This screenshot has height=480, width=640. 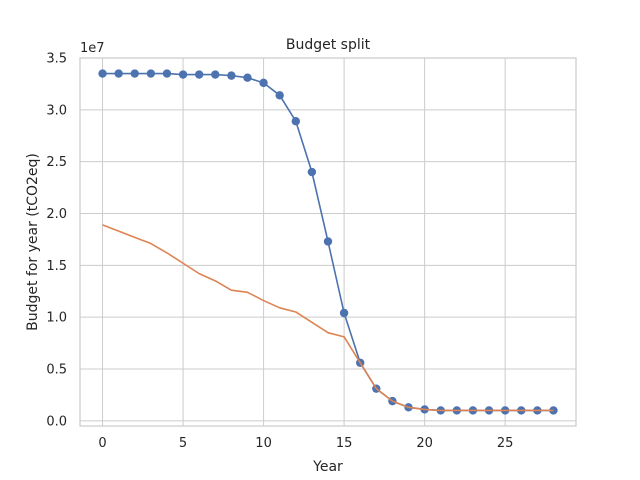 What do you see at coordinates (505, 443) in the screenshot?
I see `x-tick-label: 25` at bounding box center [505, 443].